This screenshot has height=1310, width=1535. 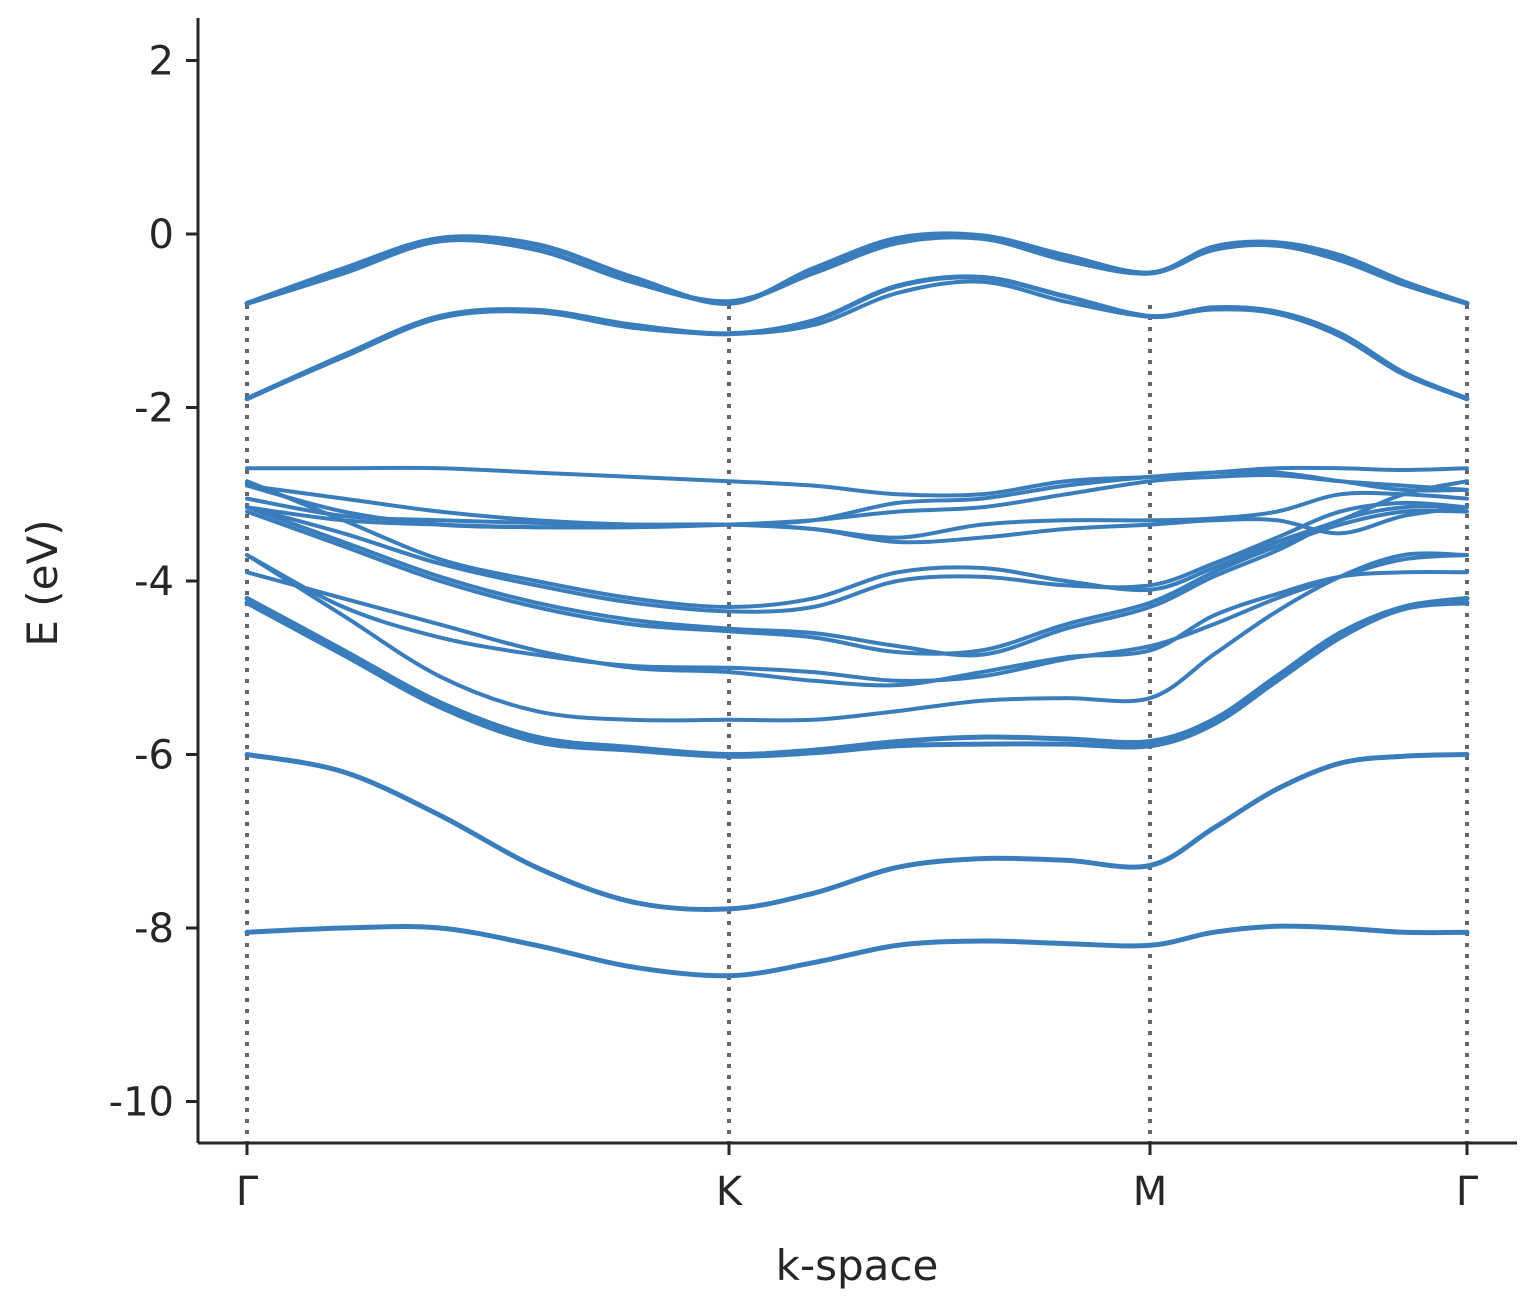 What do you see at coordinates (154, 409) in the screenshot?
I see `y-tick-label: -2` at bounding box center [154, 409].